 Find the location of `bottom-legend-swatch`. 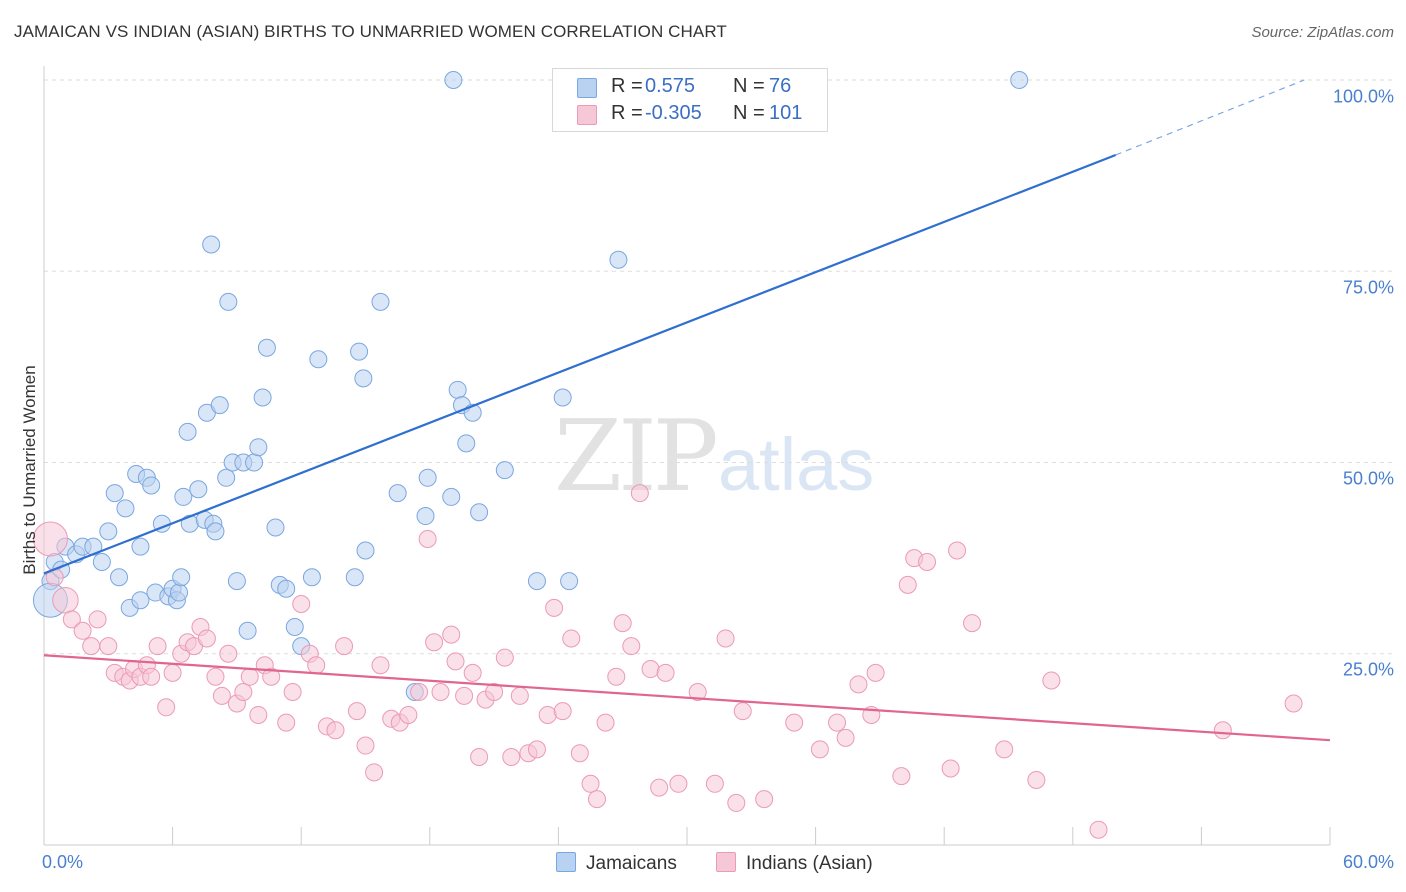

bottom-legend-swatch is located at coordinates (726, 862).